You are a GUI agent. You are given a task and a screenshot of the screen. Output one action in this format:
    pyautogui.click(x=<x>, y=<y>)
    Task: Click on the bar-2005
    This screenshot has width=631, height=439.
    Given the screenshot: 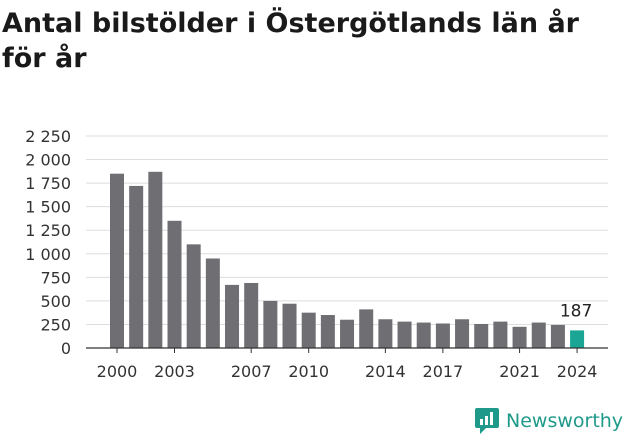 What is the action you would take?
    pyautogui.click(x=212, y=303)
    